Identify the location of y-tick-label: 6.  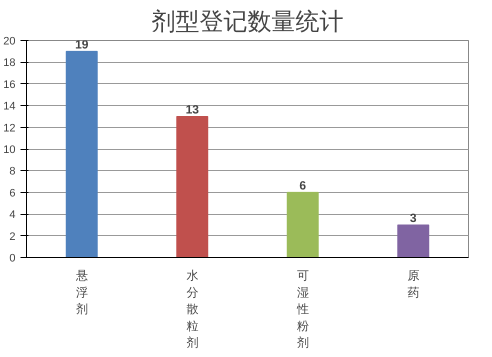
(12, 193).